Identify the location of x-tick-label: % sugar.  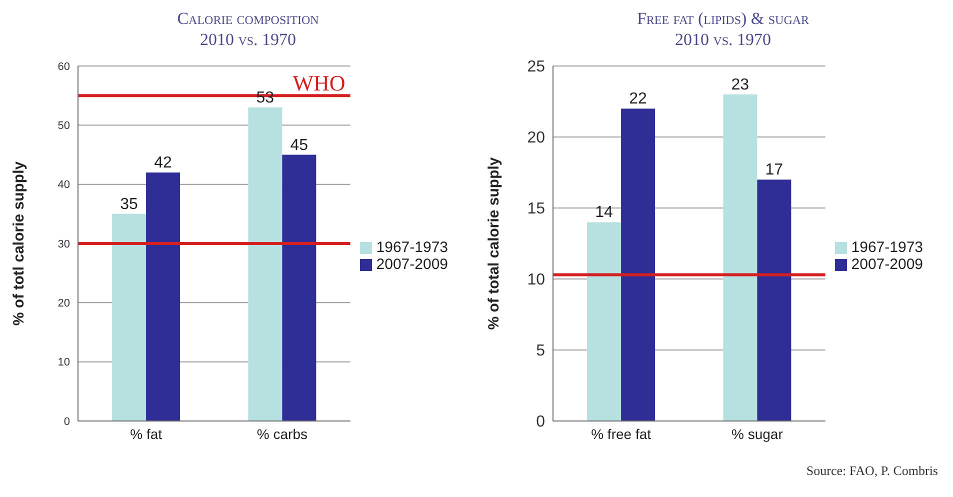
(758, 434).